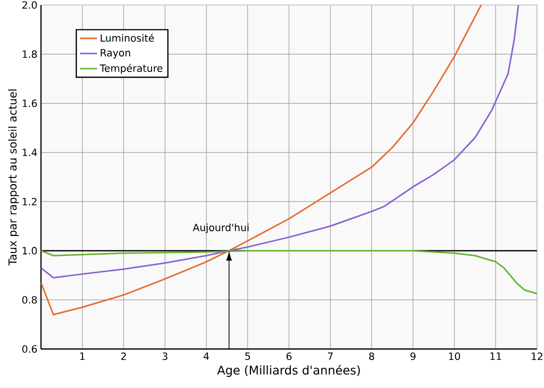  I want to click on x-tick-label: 2, so click(123, 356).